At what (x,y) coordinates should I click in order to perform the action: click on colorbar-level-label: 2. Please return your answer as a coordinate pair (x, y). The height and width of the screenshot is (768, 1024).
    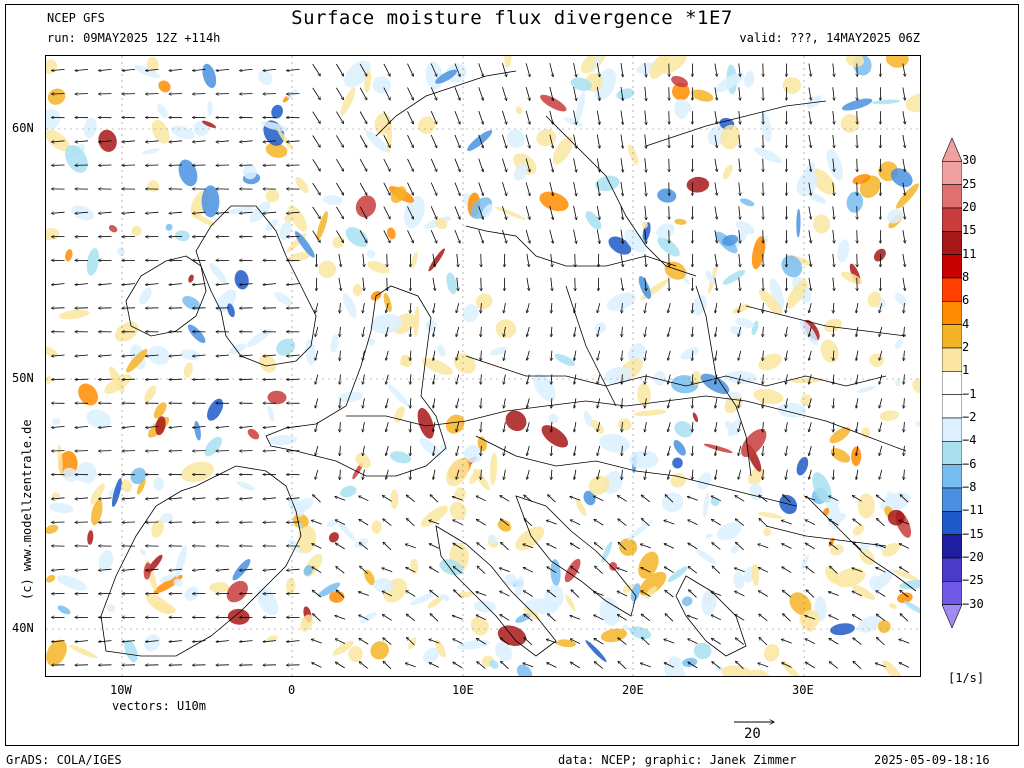
    Looking at the image, I should click on (966, 347).